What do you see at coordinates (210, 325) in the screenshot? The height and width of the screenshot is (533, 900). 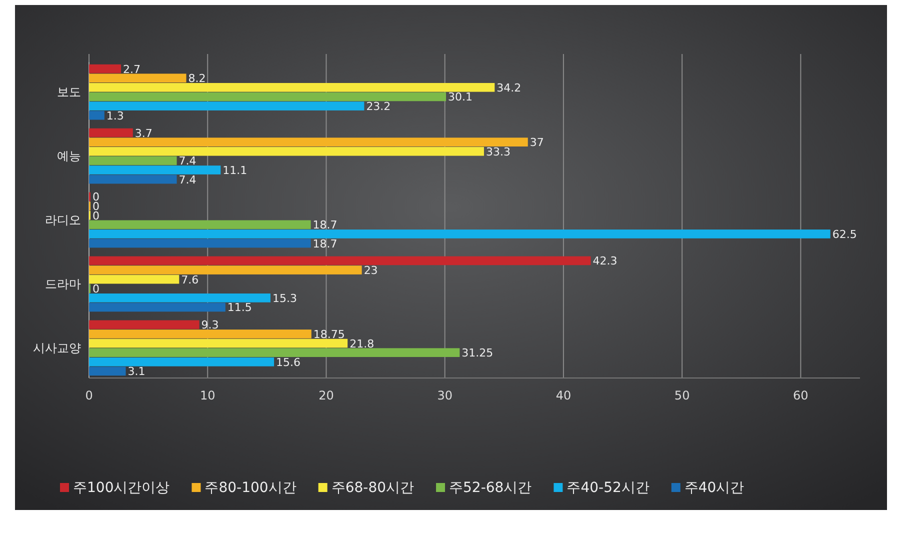 I see `data-label: 9.3` at bounding box center [210, 325].